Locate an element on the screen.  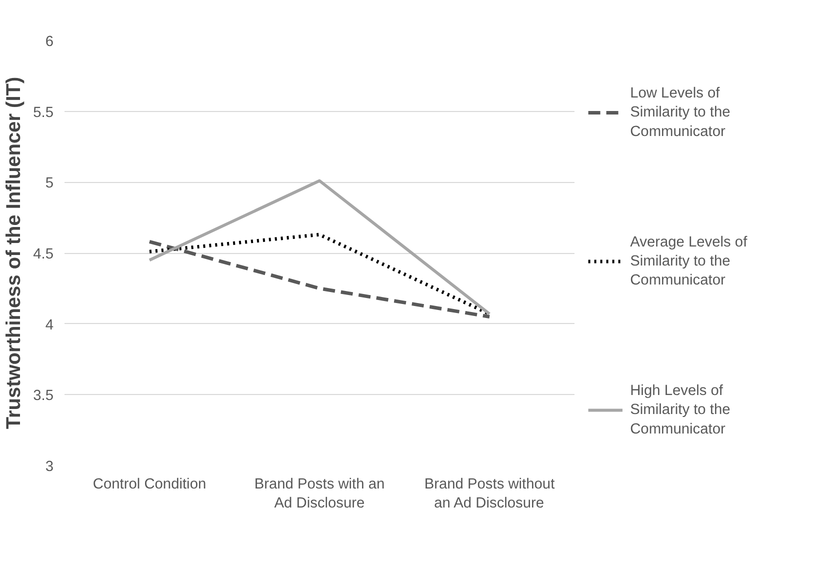
y-tick-label: 4.5 is located at coordinates (43, 254).